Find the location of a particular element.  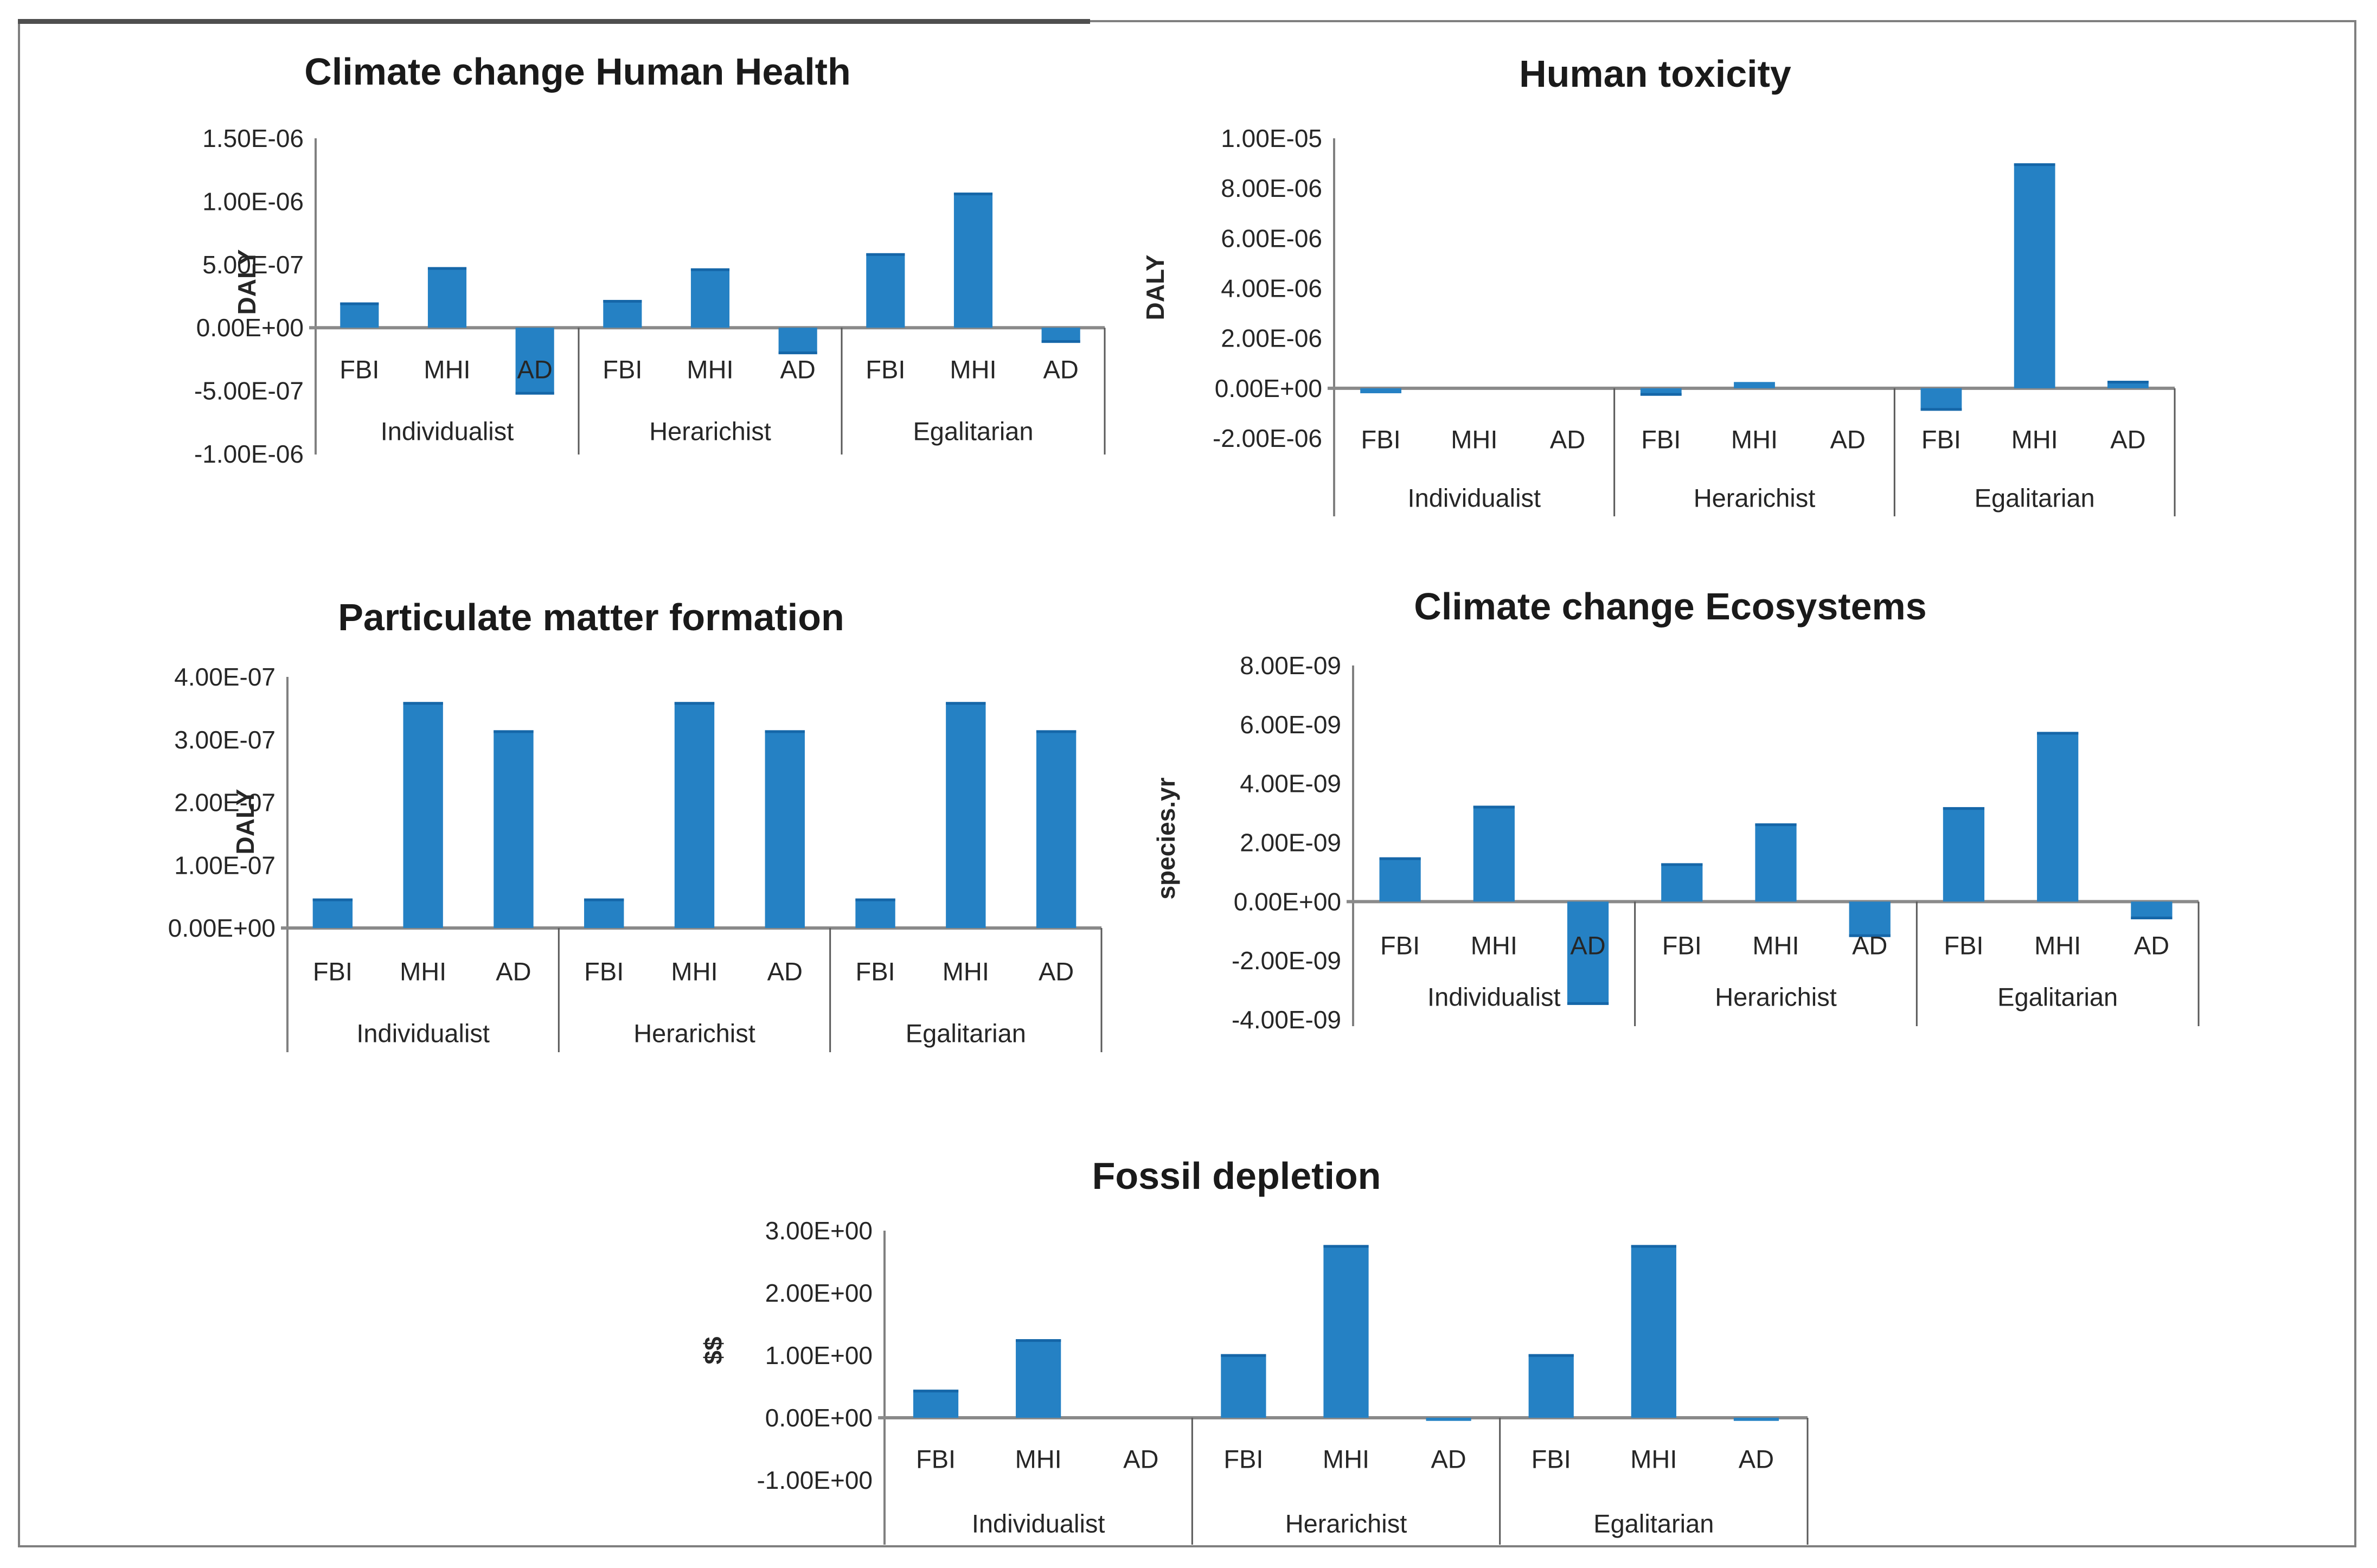

y-axis-title-daly-3: DALY is located at coordinates (245, 822).